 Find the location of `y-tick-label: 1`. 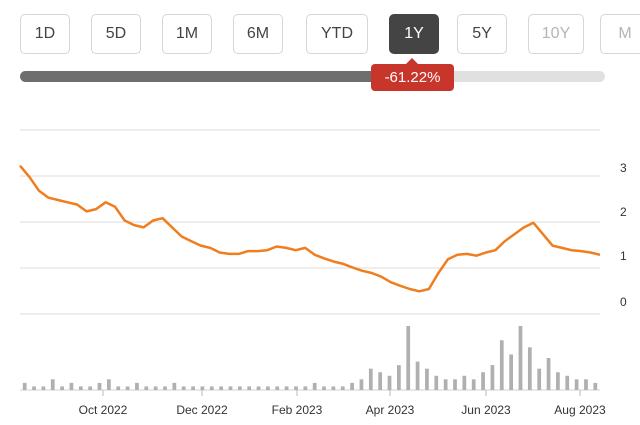

y-tick-label: 1 is located at coordinates (623, 256).